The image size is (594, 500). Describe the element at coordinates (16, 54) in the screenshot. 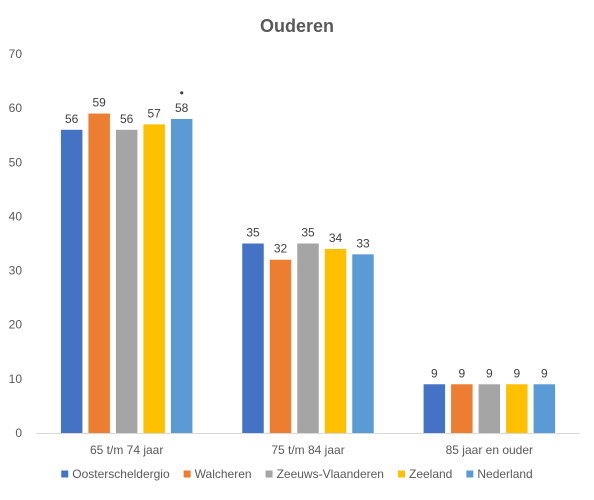

I see `y-tick-label: 70` at that location.